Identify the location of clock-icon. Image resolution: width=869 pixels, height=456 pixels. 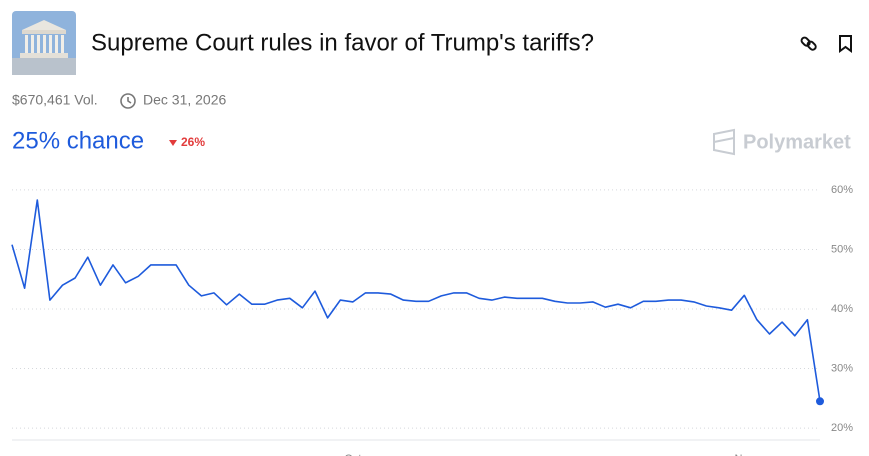
(128, 101).